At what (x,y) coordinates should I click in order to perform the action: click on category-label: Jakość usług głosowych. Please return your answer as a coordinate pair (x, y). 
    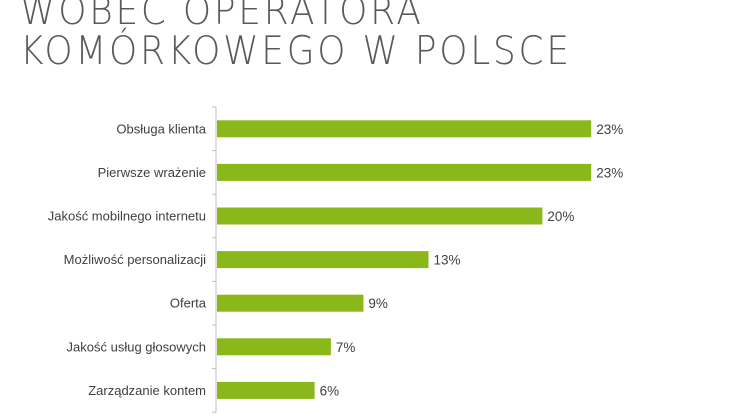
    Looking at the image, I should click on (136, 346).